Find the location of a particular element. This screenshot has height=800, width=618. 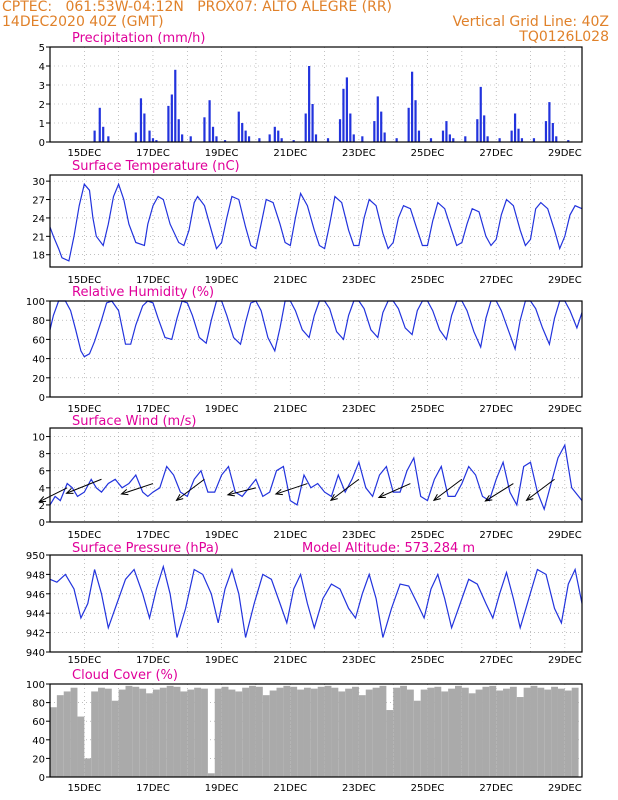

header-right-line2: TQ0126L028 is located at coordinates (564, 37).